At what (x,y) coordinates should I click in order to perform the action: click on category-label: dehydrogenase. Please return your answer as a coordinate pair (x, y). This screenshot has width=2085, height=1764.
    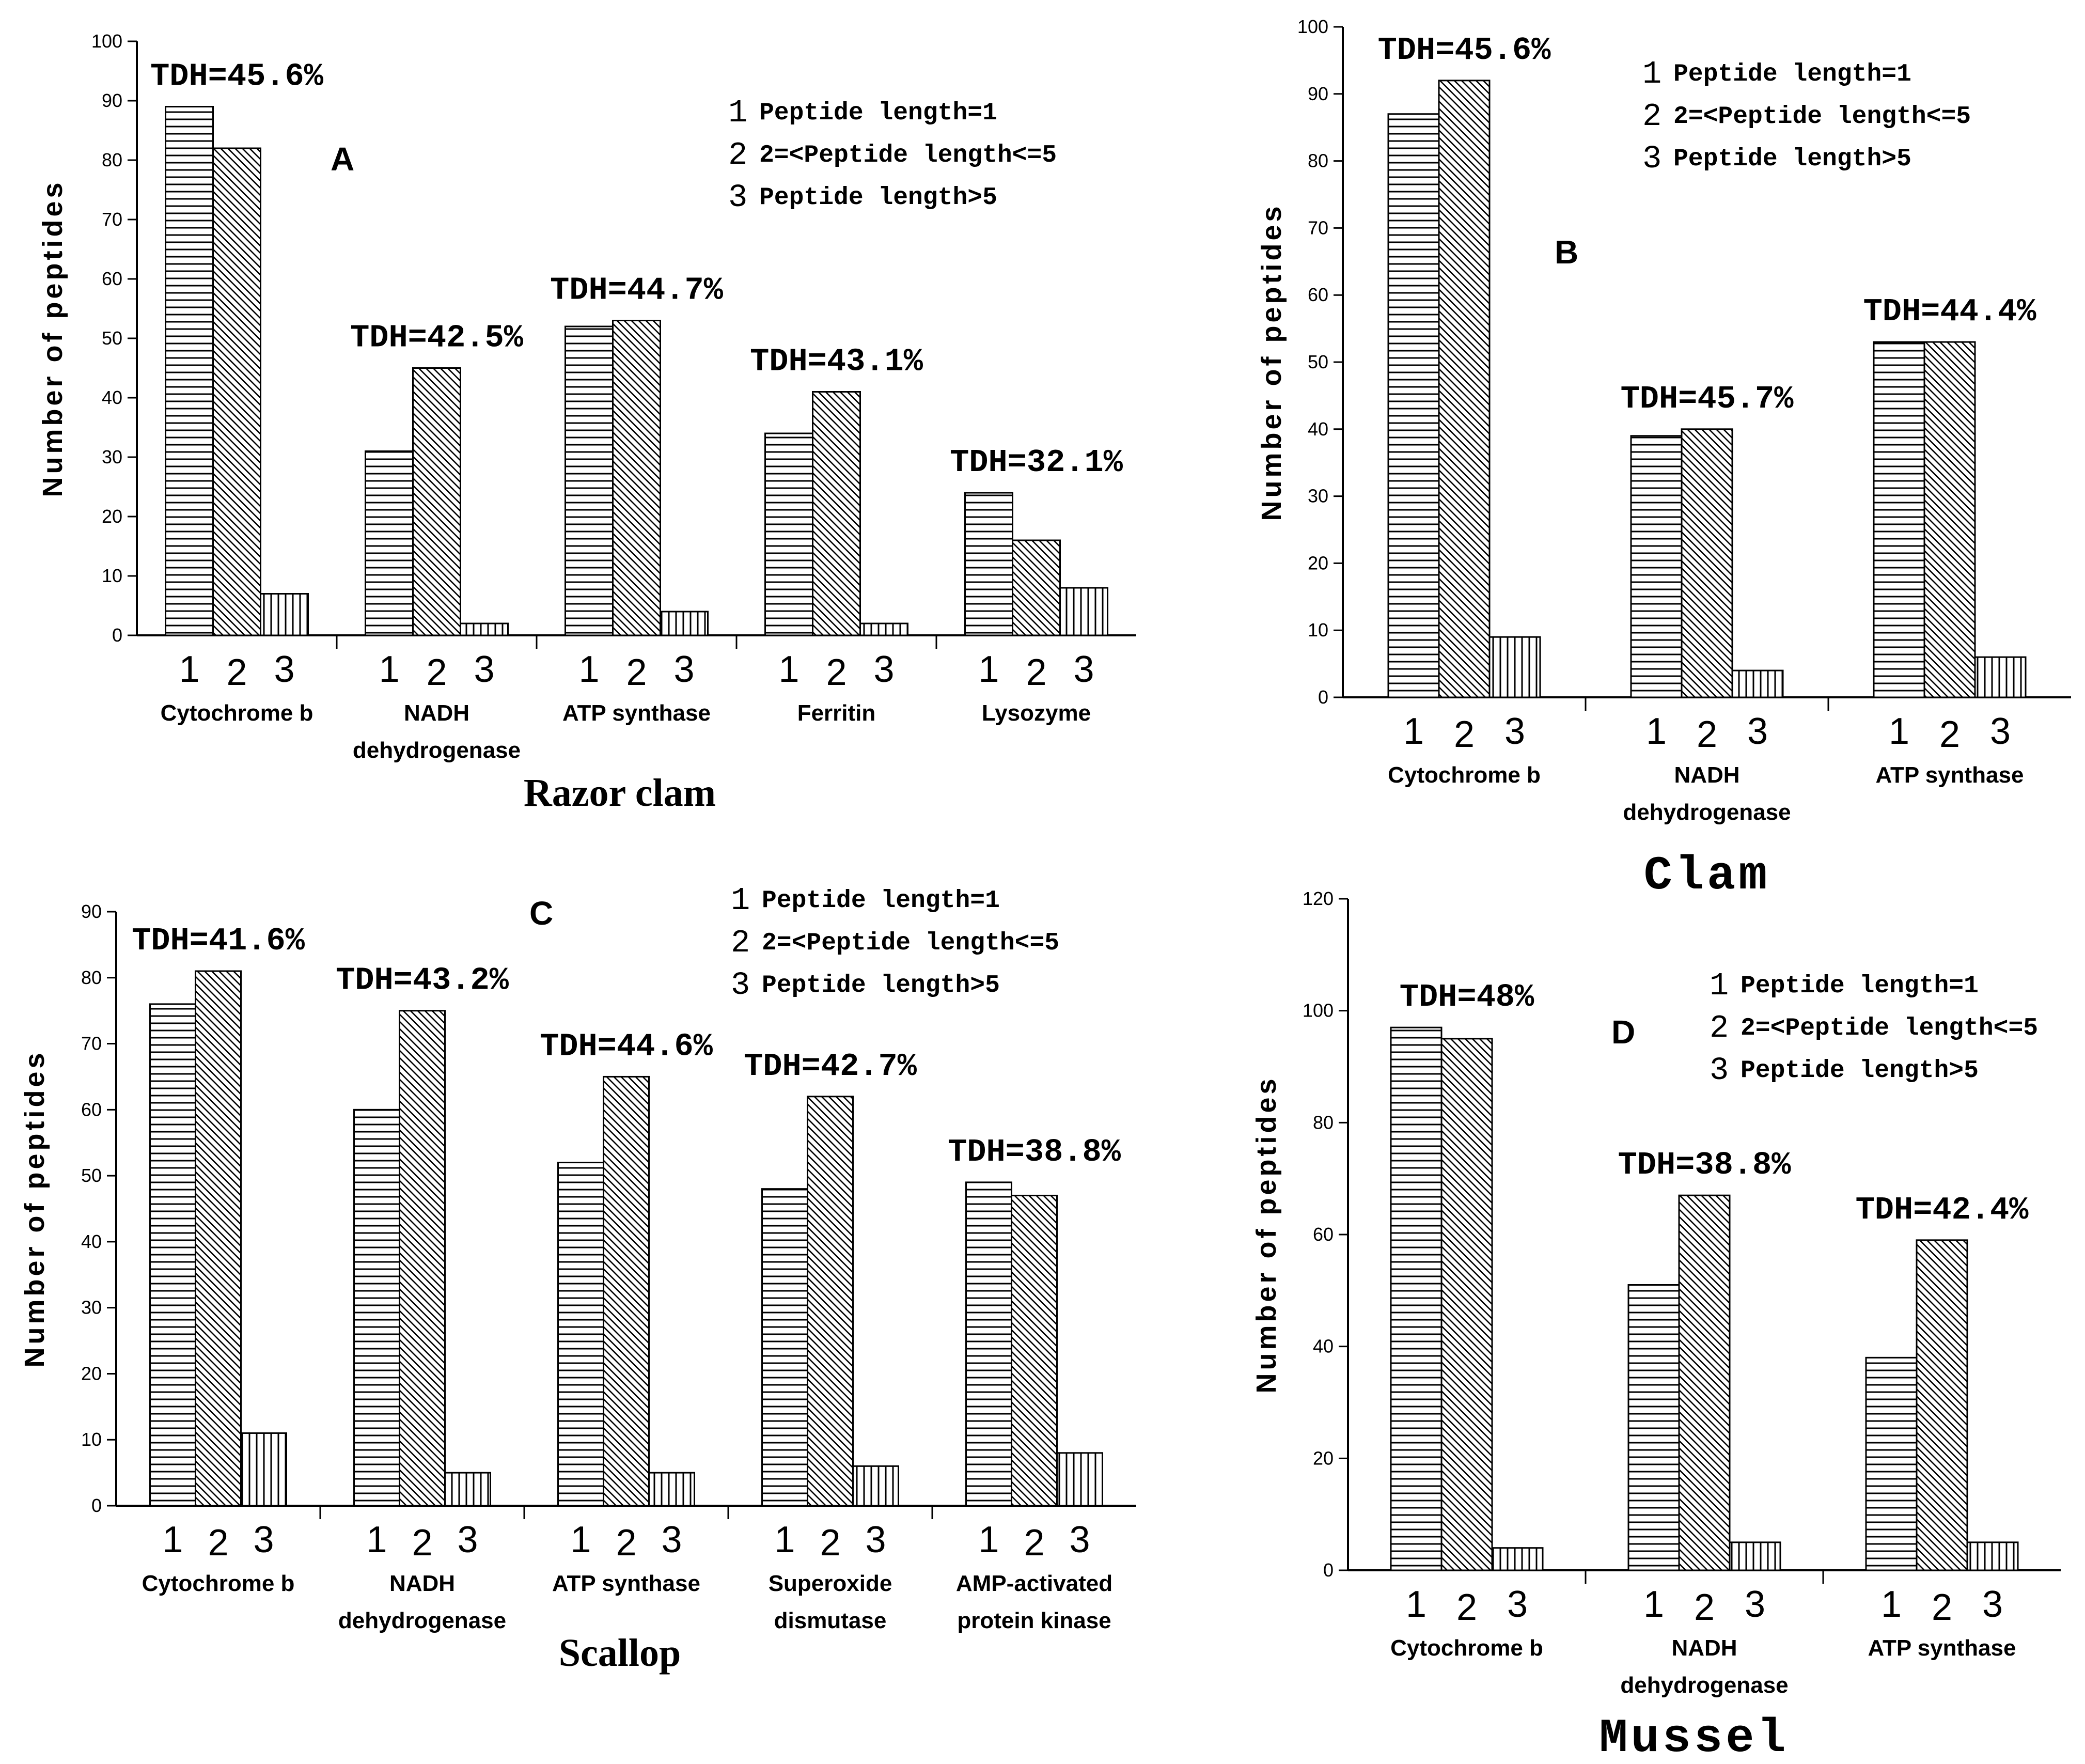
    Looking at the image, I should click on (1704, 1685).